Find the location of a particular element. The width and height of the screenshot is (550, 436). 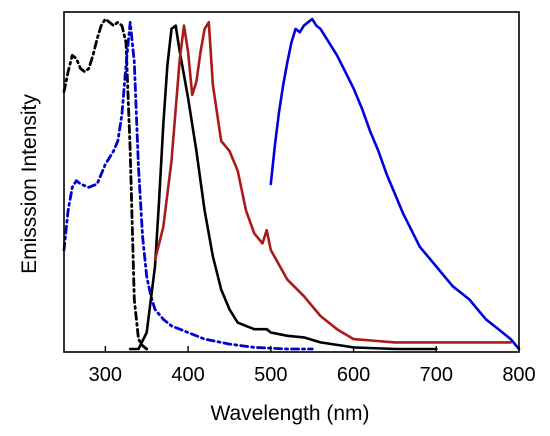

x-tick-label: 300 is located at coordinates (105, 375).